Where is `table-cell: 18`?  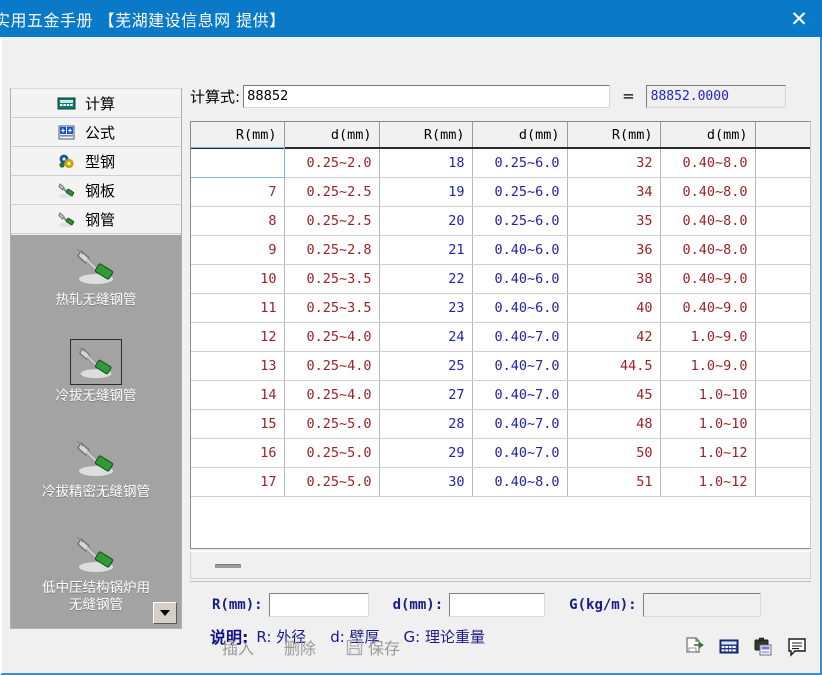 table-cell: 18 is located at coordinates (426, 163).